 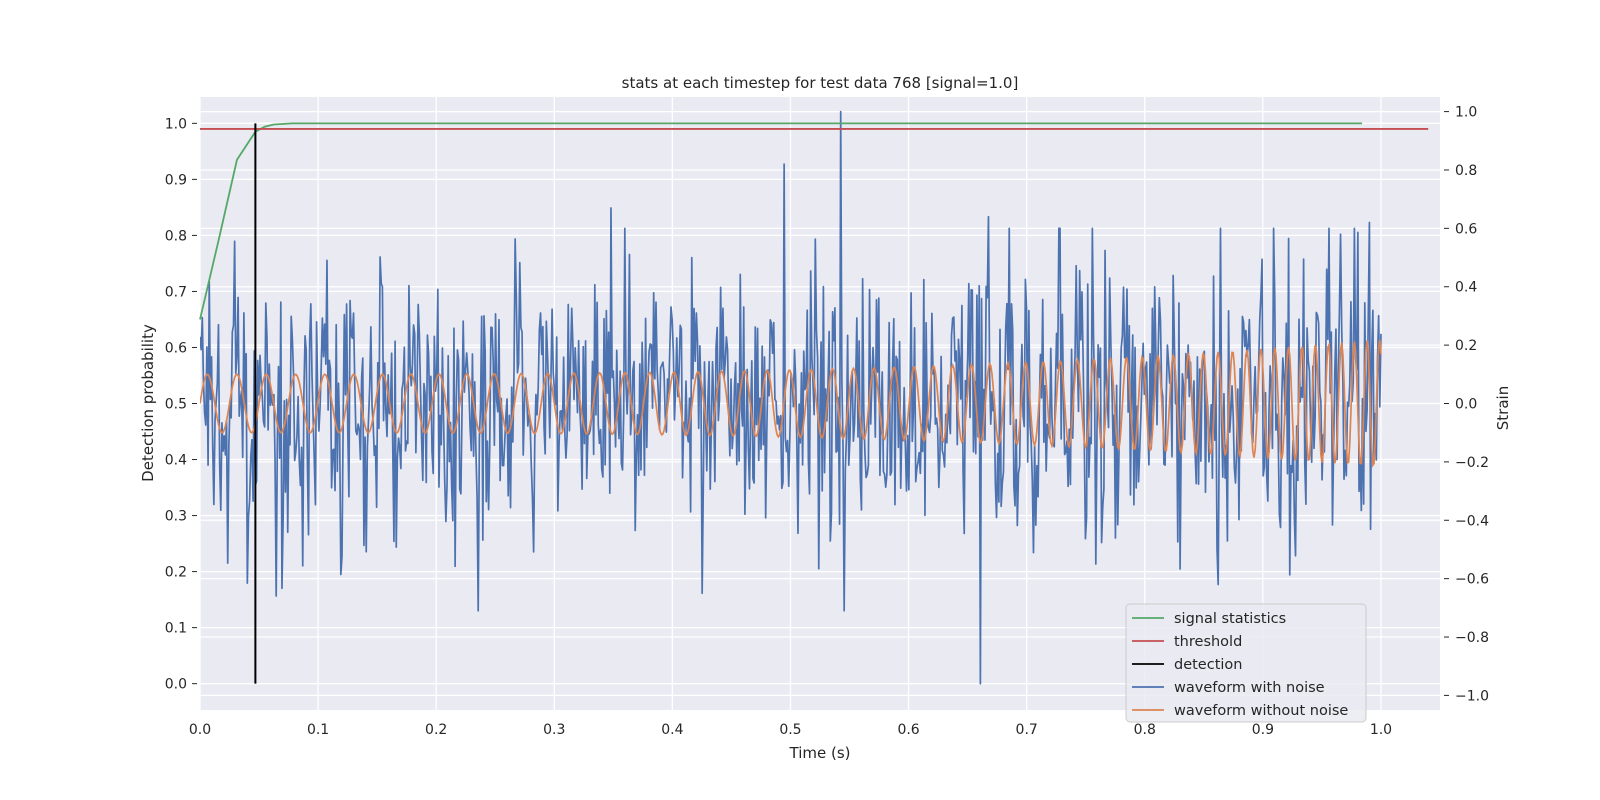 What do you see at coordinates (1472, 521) in the screenshot?
I see `y2-tick-label: −0.4` at bounding box center [1472, 521].